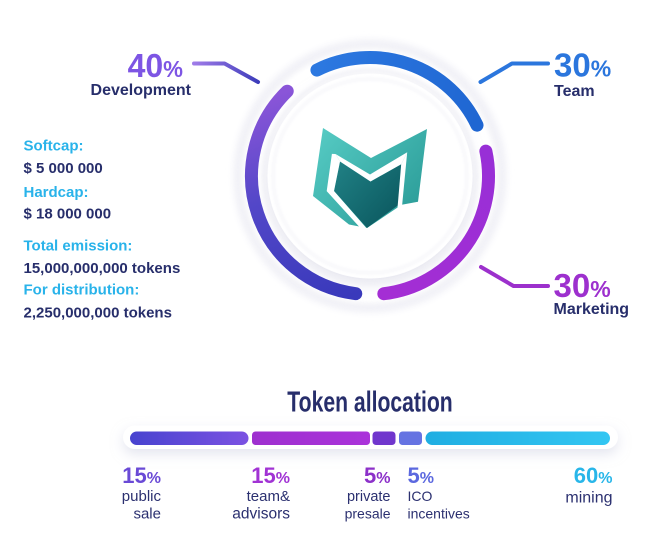 This screenshot has height=533, width=663. What do you see at coordinates (155, 66) in the screenshot?
I see `svg-text: 40%` at bounding box center [155, 66].